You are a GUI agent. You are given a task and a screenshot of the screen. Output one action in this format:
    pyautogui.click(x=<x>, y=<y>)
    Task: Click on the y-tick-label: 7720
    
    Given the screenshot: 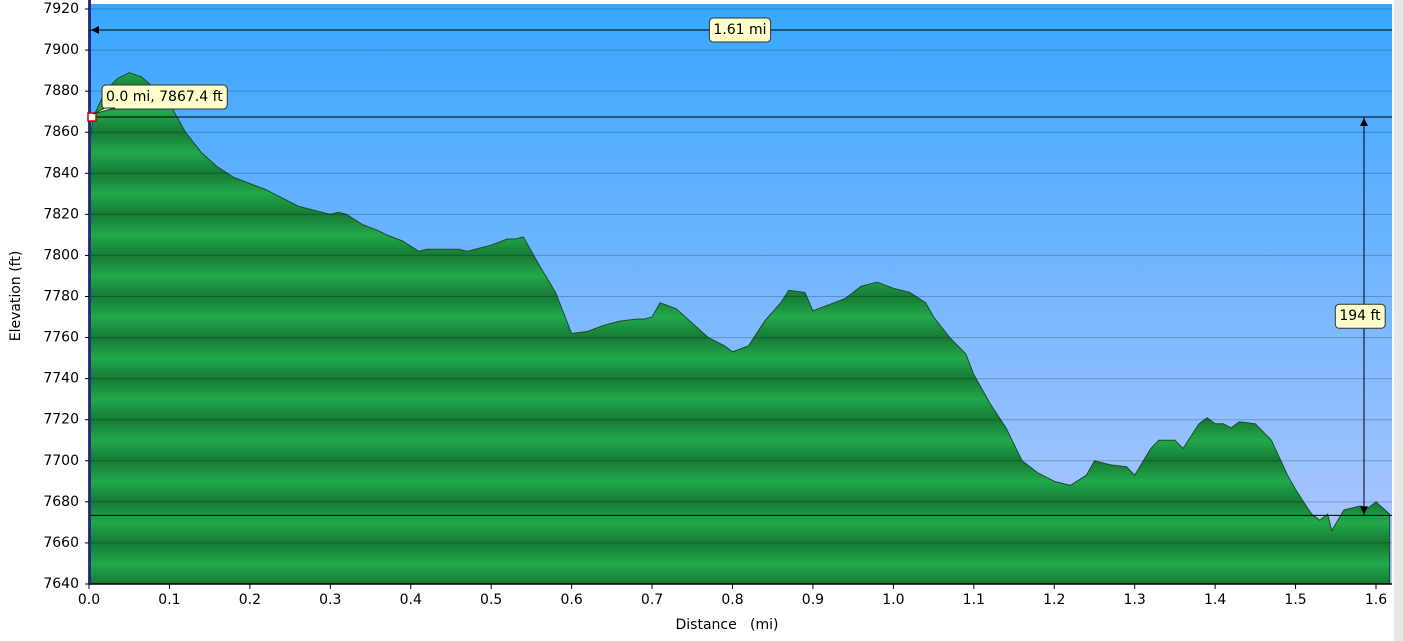 What is the action you would take?
    pyautogui.click(x=61, y=420)
    